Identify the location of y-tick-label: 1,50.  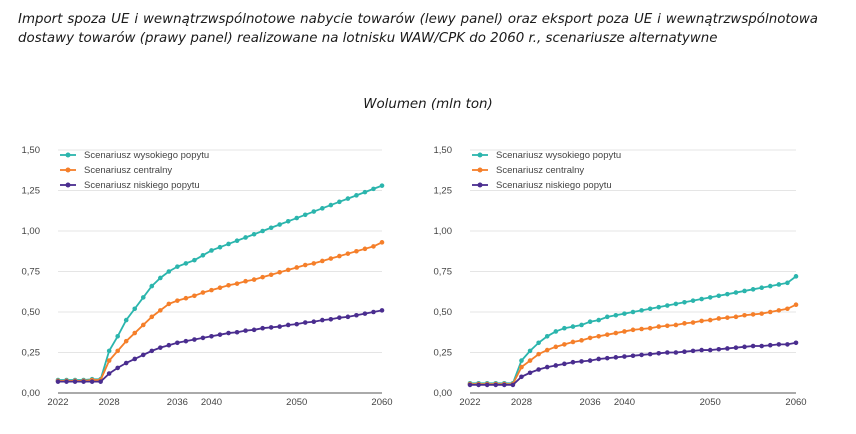
(31, 150).